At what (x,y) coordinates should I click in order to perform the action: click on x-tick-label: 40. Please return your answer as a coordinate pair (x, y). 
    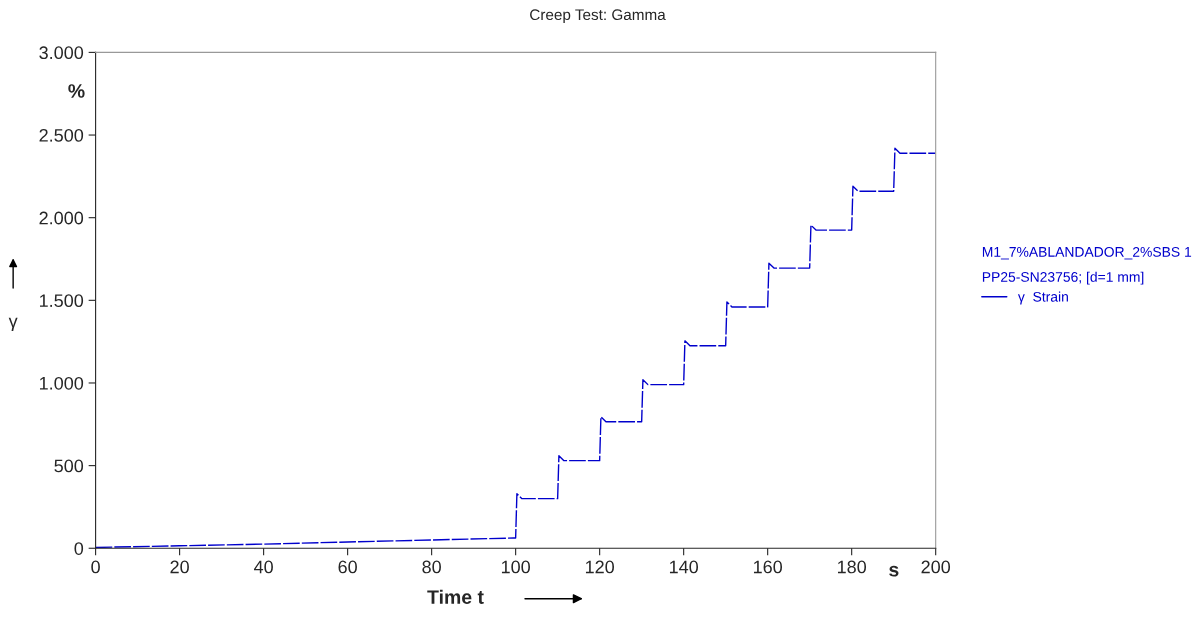
    Looking at the image, I should click on (263, 567).